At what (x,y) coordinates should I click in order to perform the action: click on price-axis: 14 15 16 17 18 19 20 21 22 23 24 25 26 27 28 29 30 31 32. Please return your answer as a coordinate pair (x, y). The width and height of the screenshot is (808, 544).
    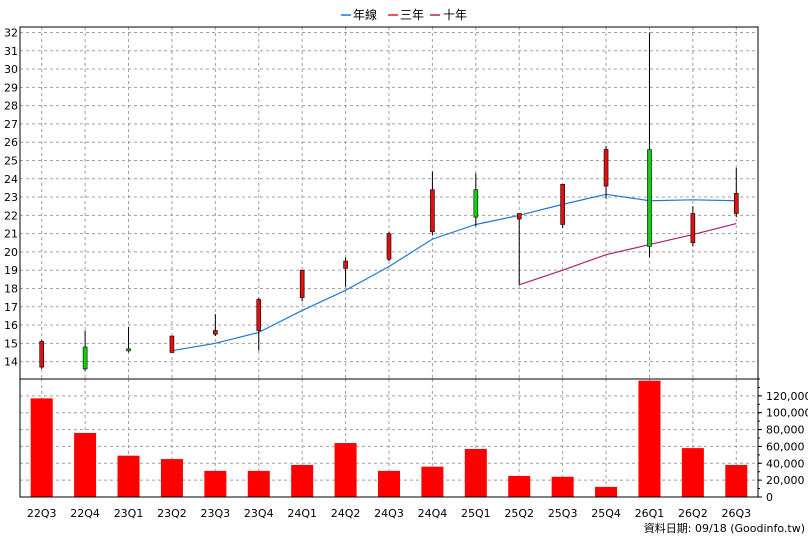
    Looking at the image, I should click on (11, 197).